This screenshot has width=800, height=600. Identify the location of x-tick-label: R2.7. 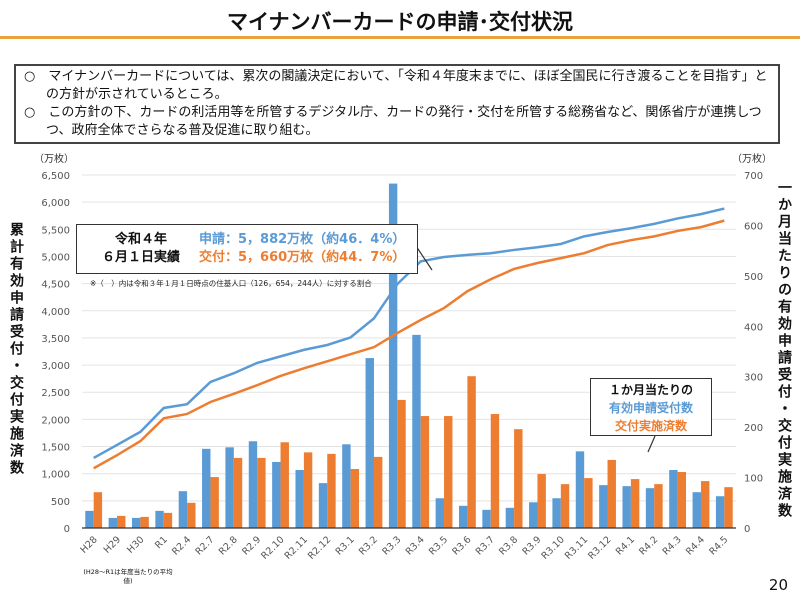
(204, 545).